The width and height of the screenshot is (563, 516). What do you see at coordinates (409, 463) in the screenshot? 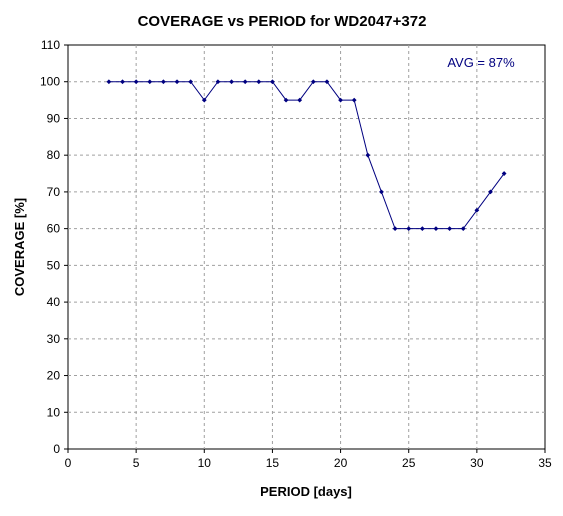
I see `x-tick-label: 25` at bounding box center [409, 463].